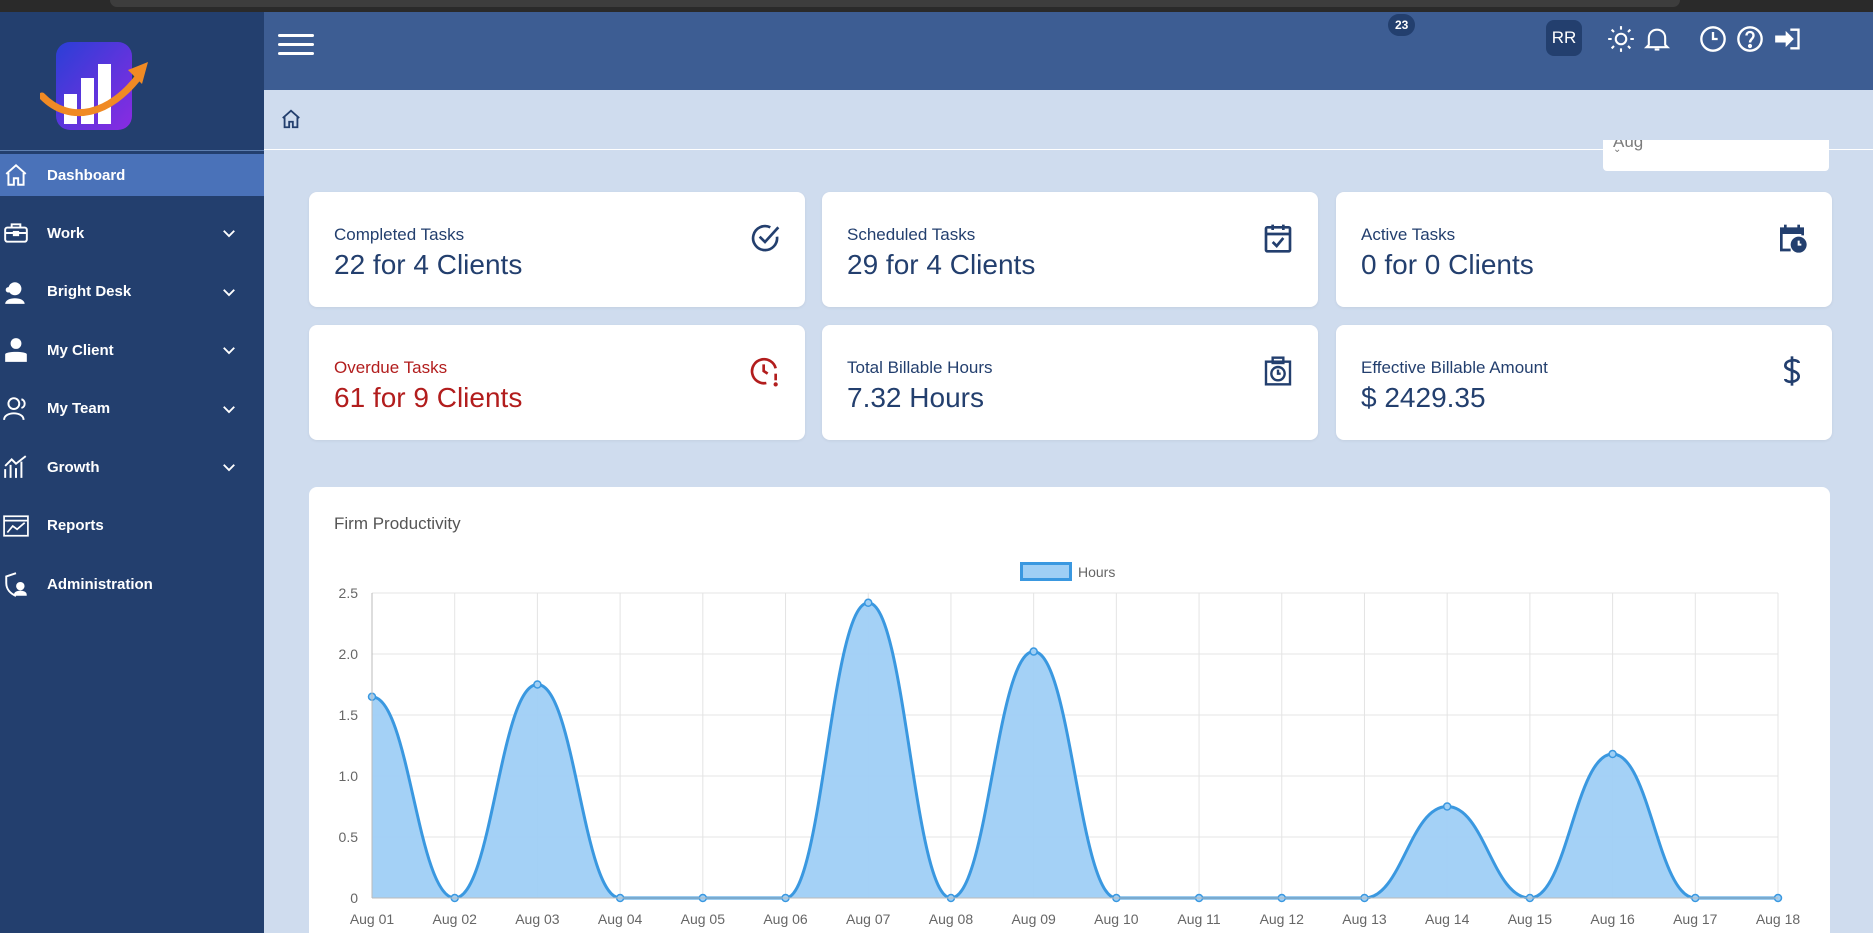  What do you see at coordinates (428, 397) in the screenshot?
I see `card-value: 61 for 9 Clients` at bounding box center [428, 397].